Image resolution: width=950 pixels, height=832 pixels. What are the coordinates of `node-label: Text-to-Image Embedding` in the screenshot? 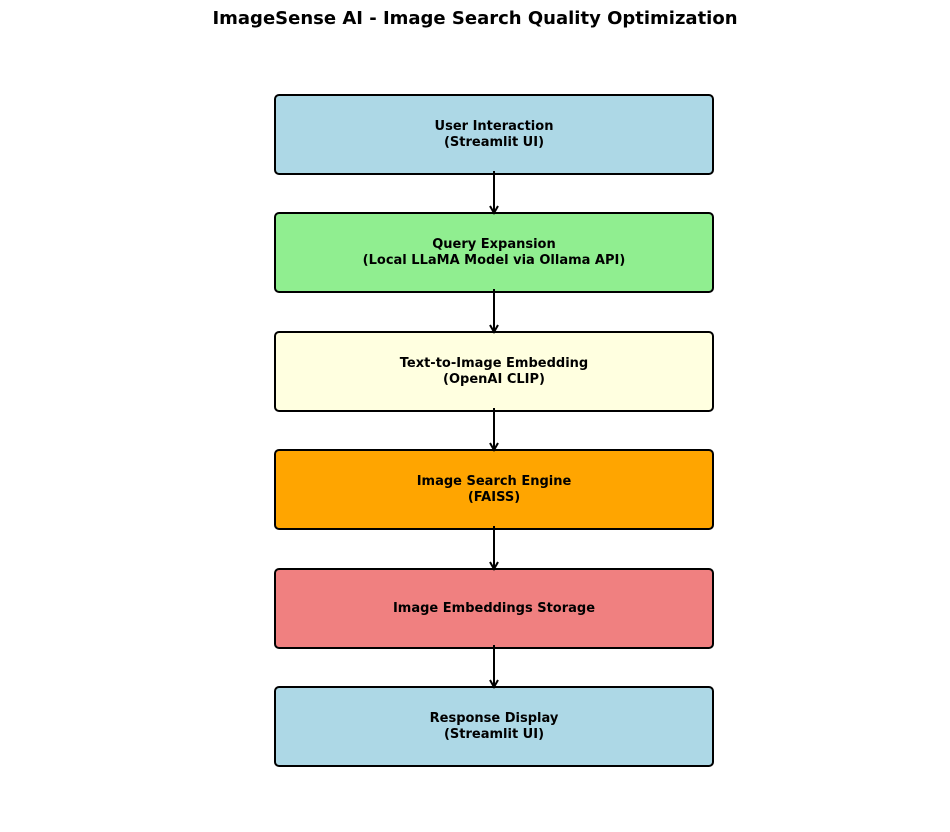 It's located at (494, 363).